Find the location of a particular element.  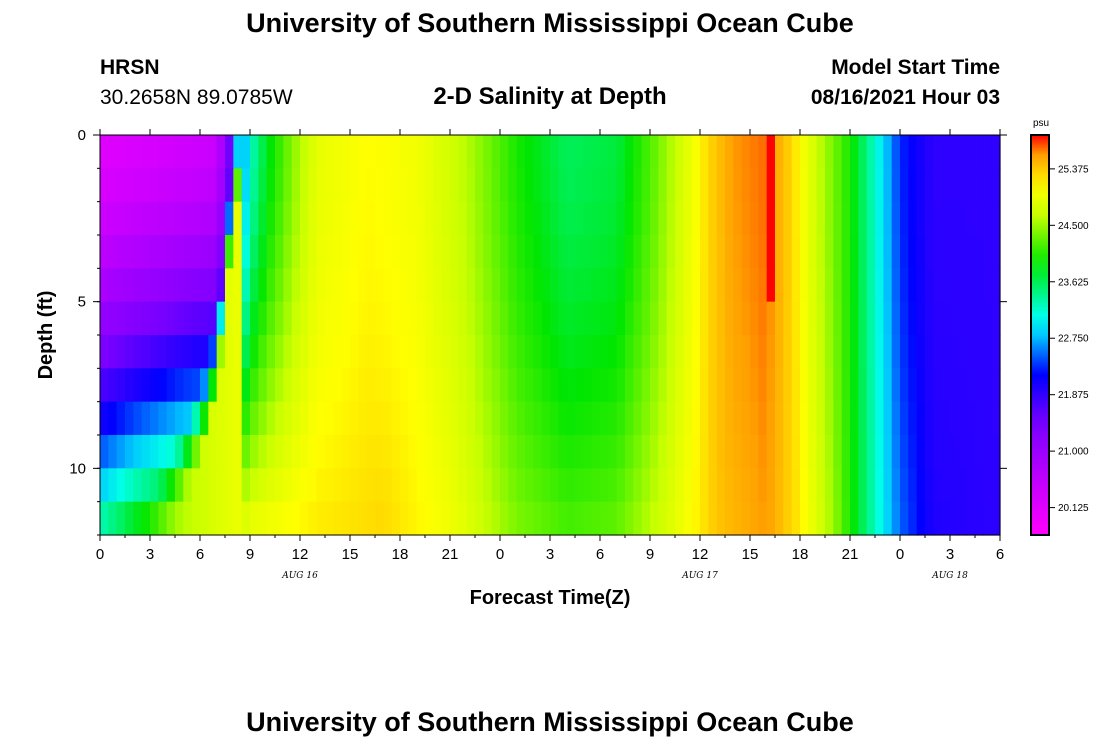

x-tick-label: 12 is located at coordinates (300, 554).